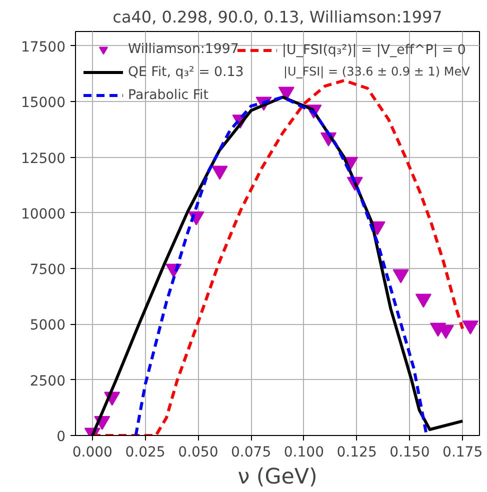 This screenshot has height=492, width=487. I want to click on y-tick-label: 5000, so click(48, 326).